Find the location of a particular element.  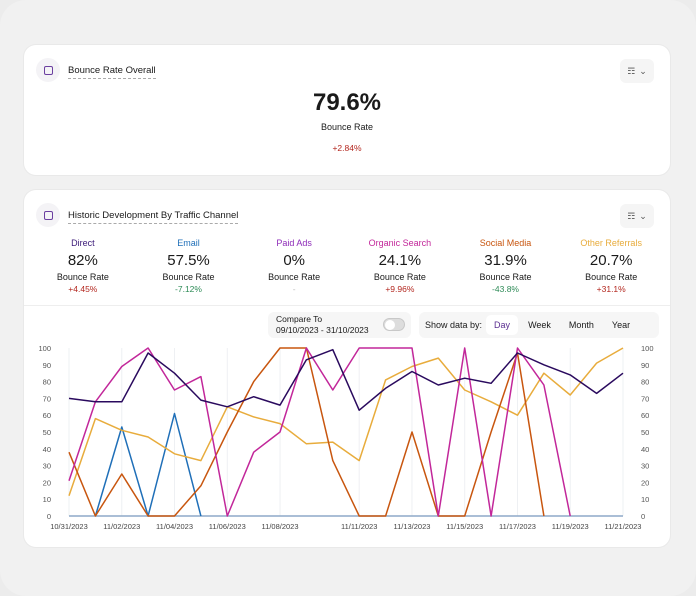

channel-value: 31.9% is located at coordinates (505, 260).